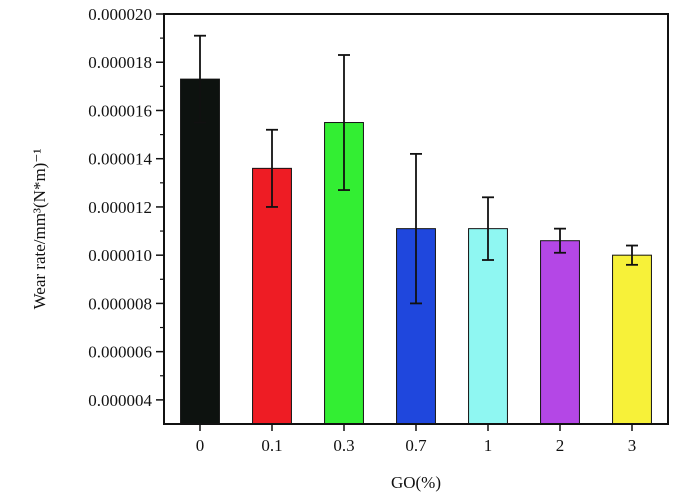 This screenshot has height=501, width=700. I want to click on bar-0.1, so click(272, 296).